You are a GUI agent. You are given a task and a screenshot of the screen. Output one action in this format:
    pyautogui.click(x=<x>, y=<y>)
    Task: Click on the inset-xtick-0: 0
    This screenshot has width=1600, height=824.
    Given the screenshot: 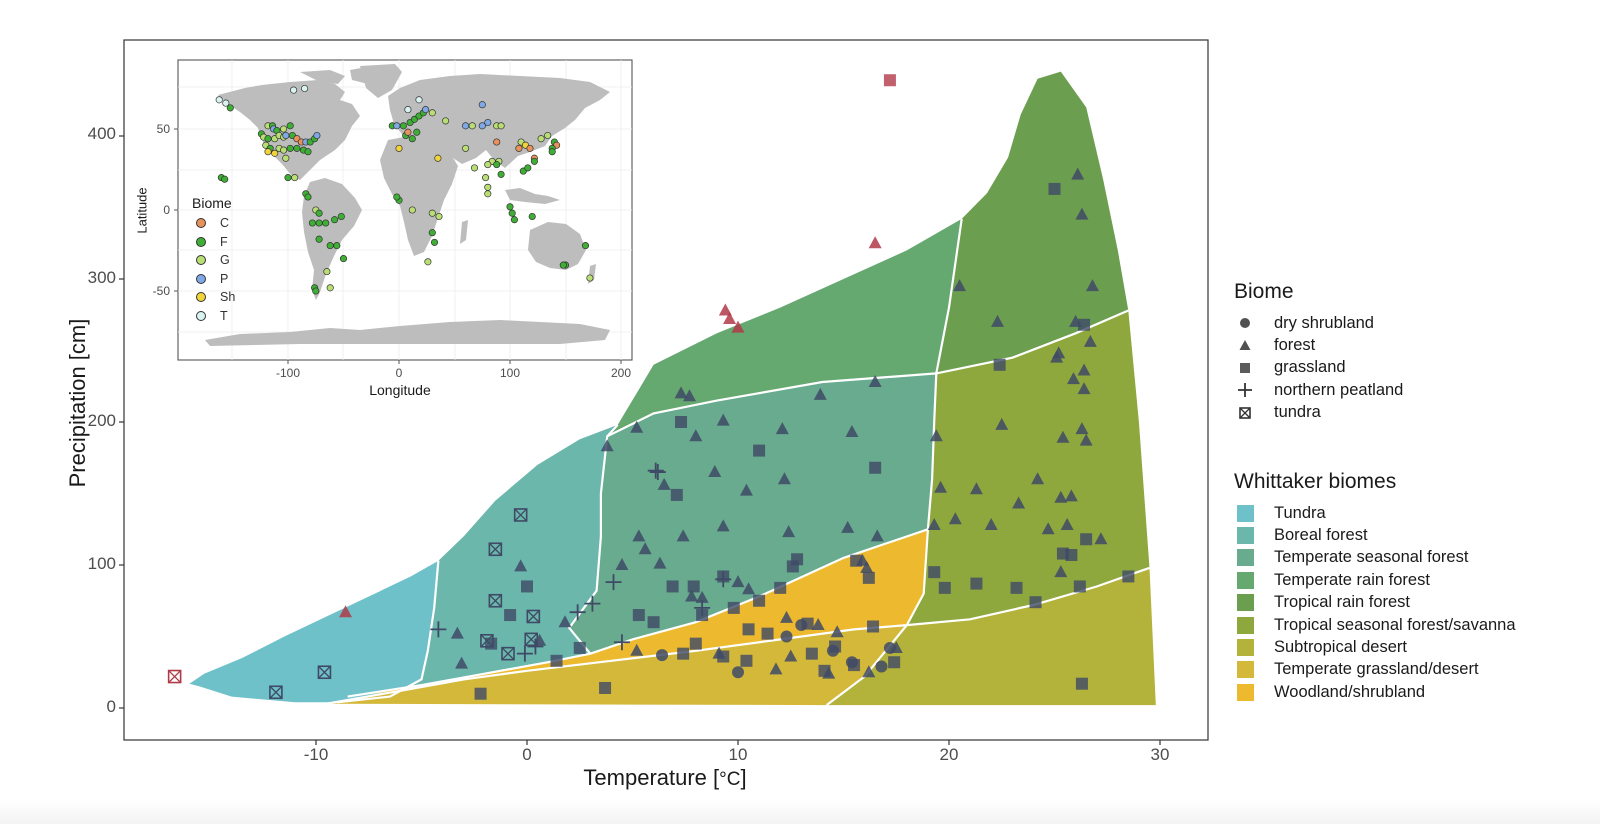 What is the action you would take?
    pyautogui.click(x=399, y=373)
    